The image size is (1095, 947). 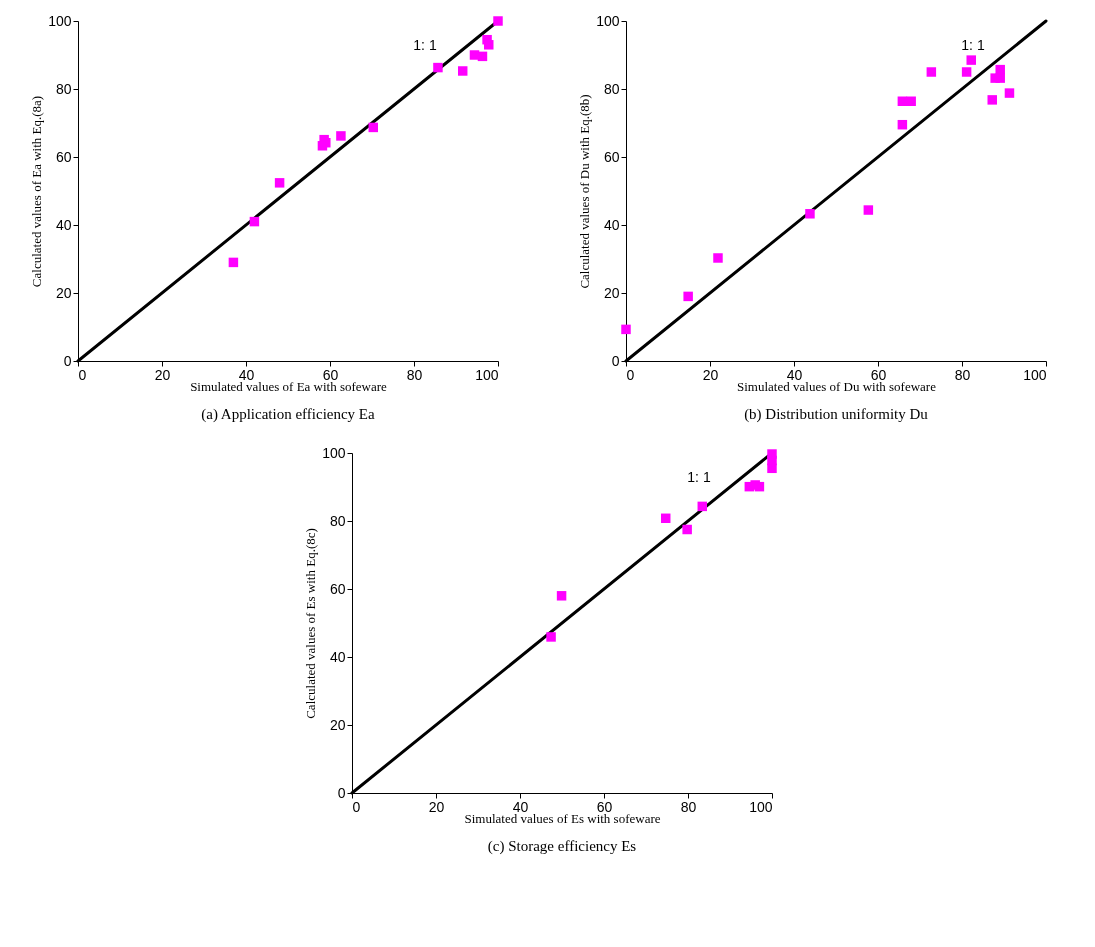 What do you see at coordinates (836, 414) in the screenshot?
I see `text: (b) Distribution uniformity Du` at bounding box center [836, 414].